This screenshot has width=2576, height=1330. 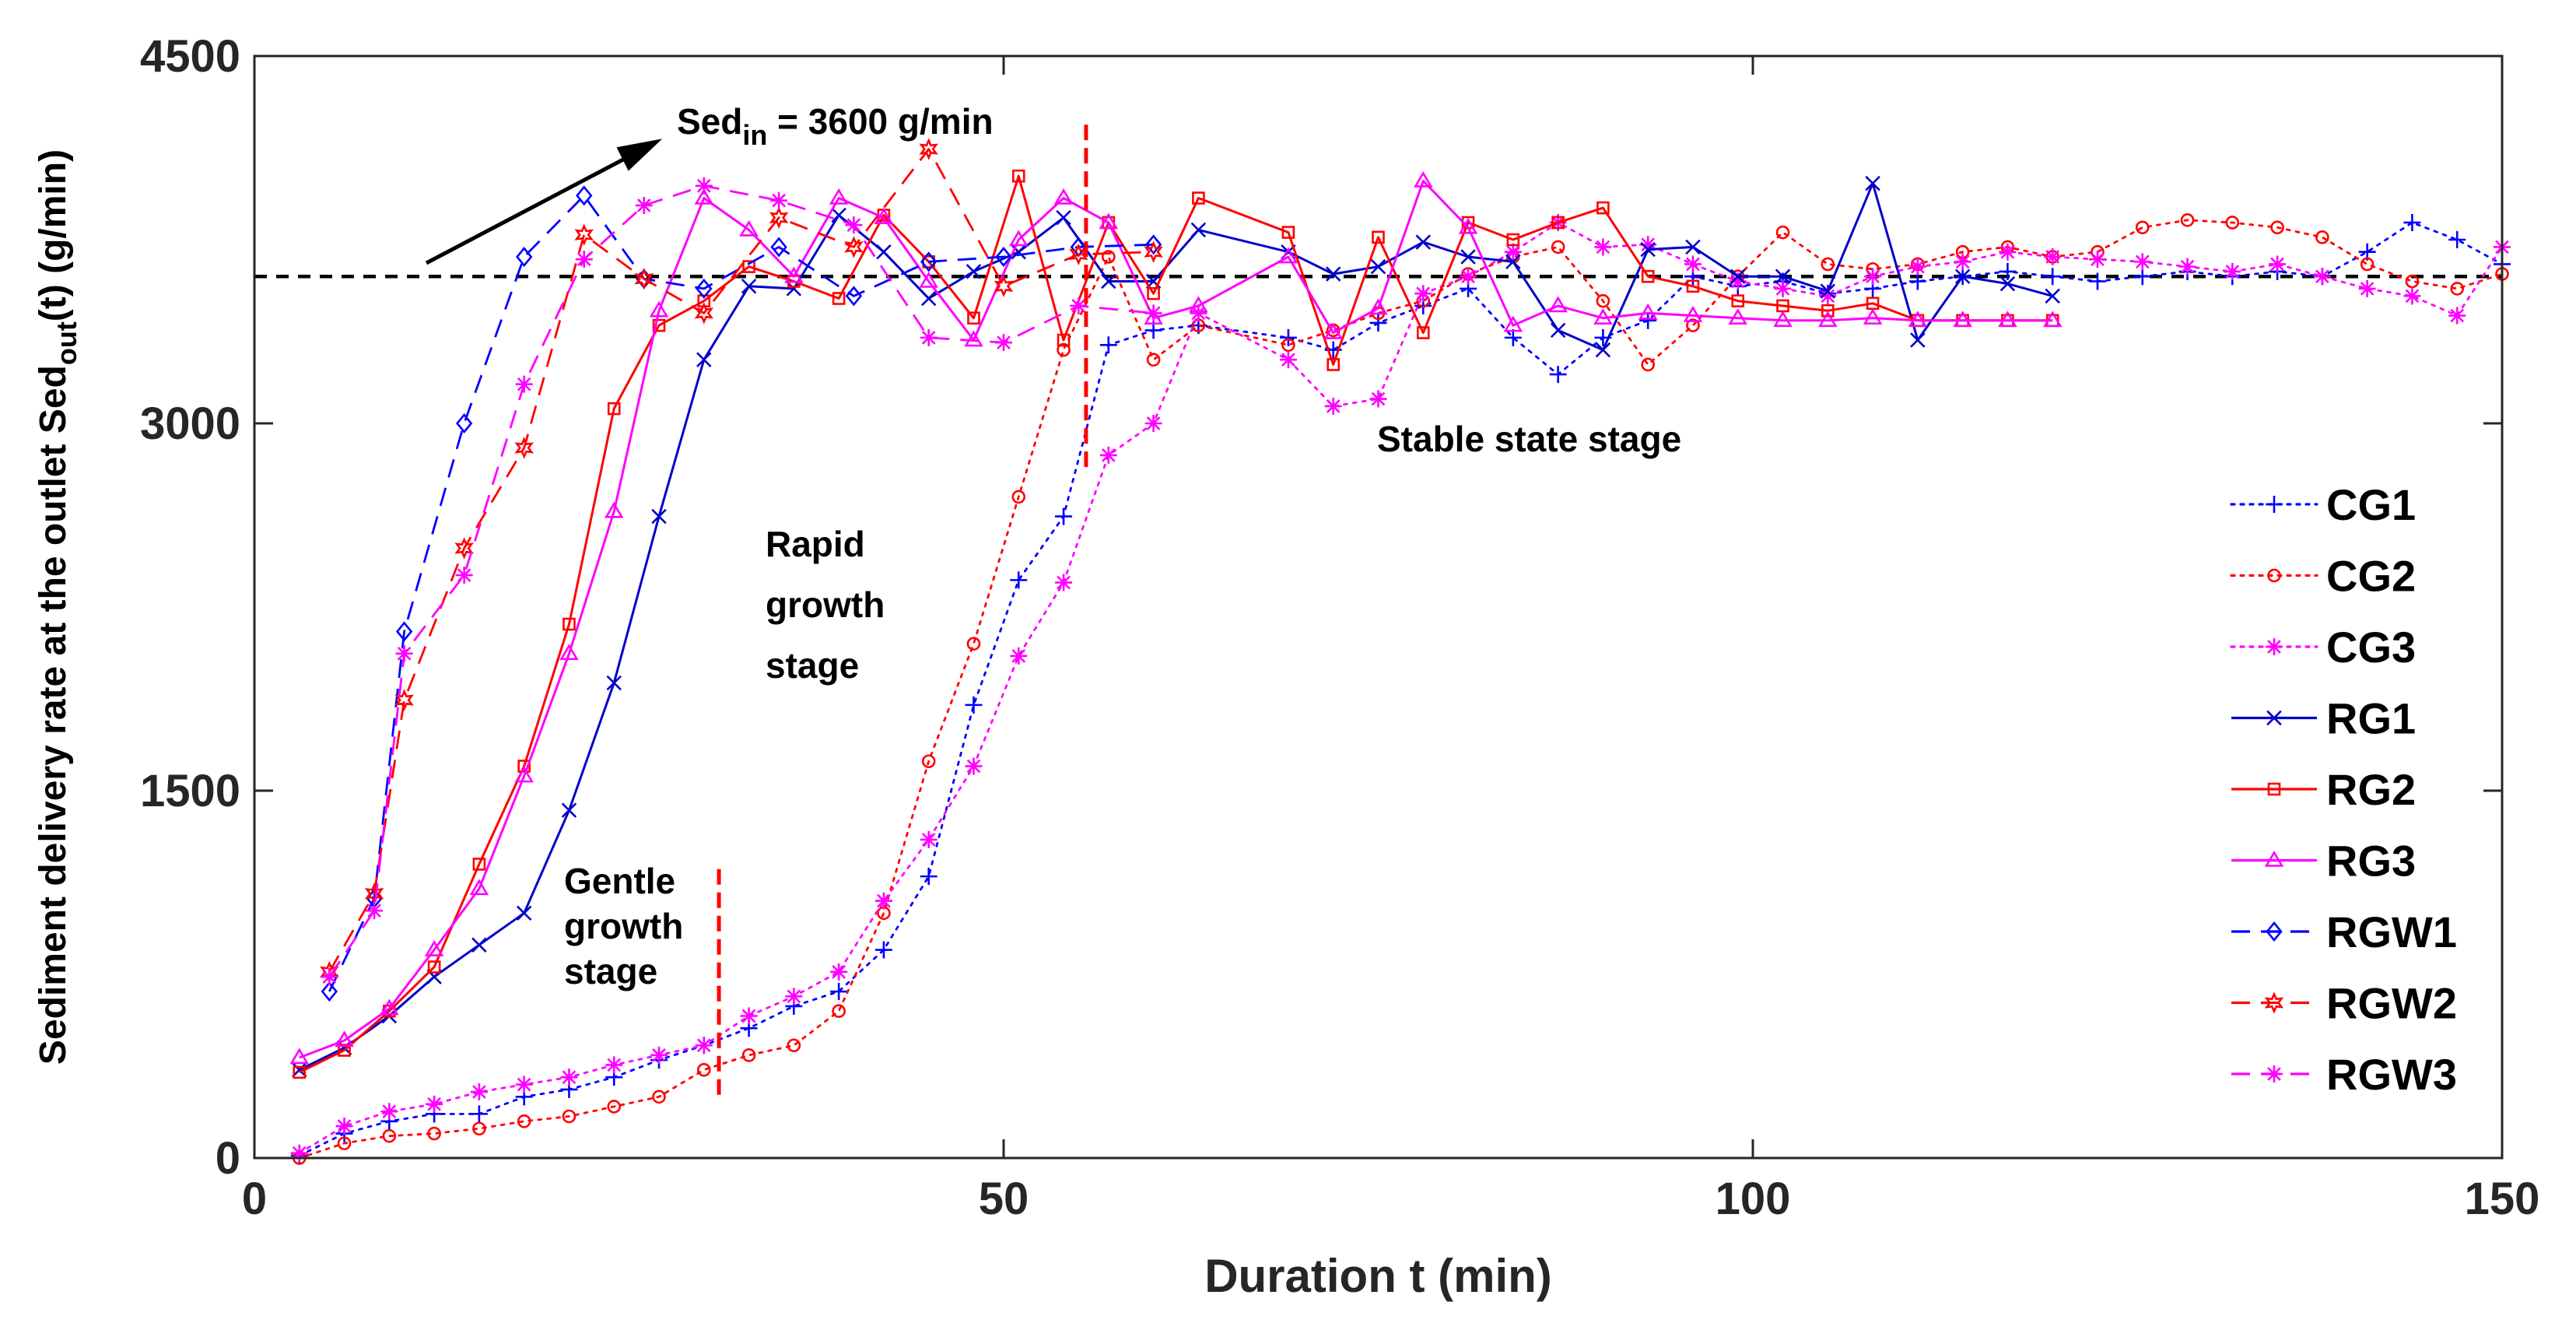 I want to click on legend-item-rgw2: RGW2, so click(x=2344, y=1003).